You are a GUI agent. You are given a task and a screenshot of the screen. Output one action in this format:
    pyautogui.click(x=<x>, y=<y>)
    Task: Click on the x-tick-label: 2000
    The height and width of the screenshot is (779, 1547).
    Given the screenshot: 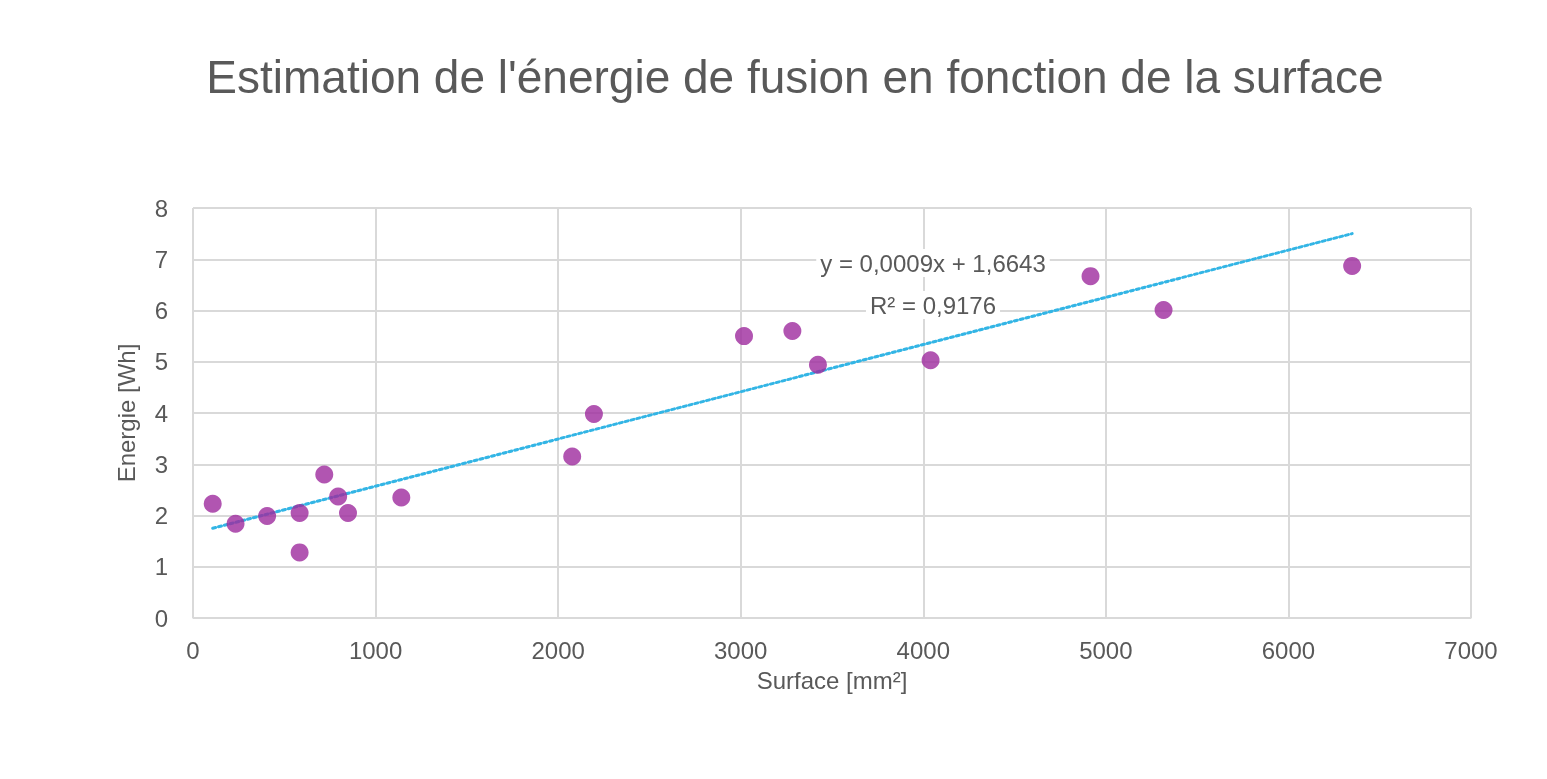 What is the action you would take?
    pyautogui.click(x=558, y=650)
    